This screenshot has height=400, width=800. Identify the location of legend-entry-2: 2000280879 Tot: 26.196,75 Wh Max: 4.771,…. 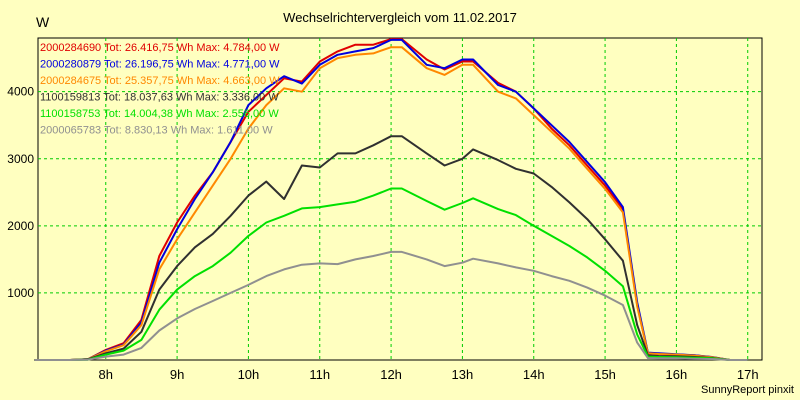
(160, 65).